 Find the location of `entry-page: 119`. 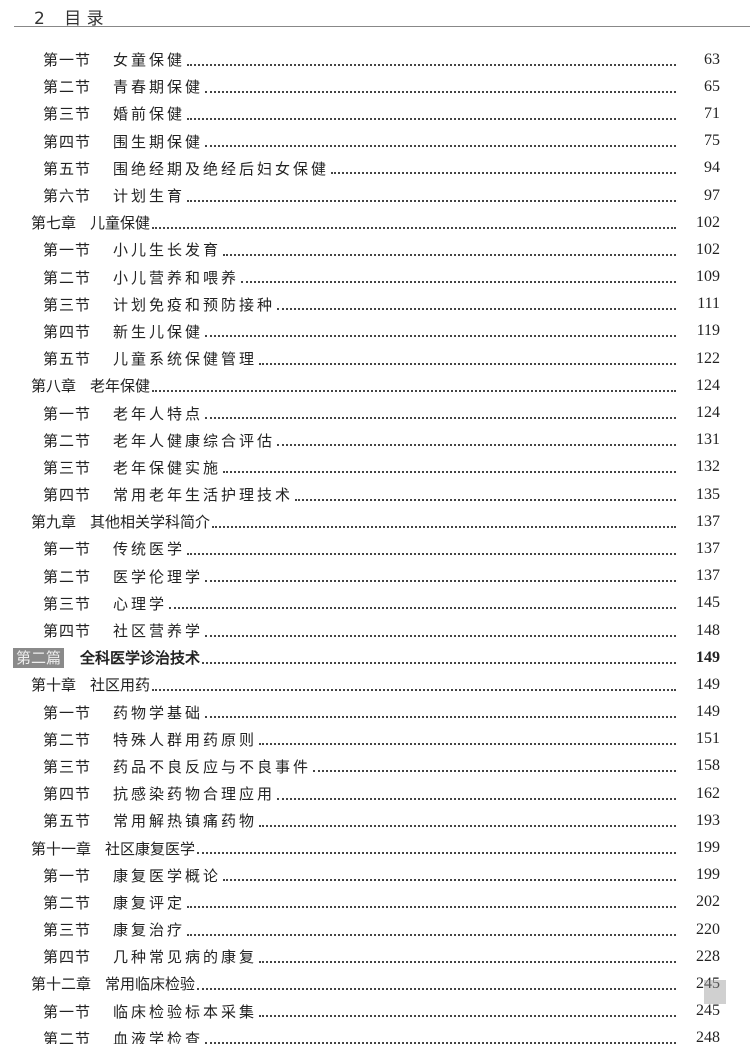

entry-page: 119 is located at coordinates (708, 331).